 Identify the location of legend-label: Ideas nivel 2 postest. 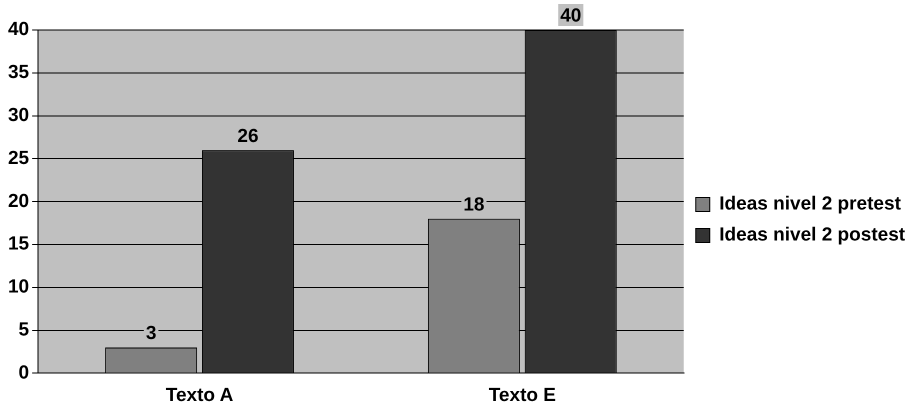
(812, 235).